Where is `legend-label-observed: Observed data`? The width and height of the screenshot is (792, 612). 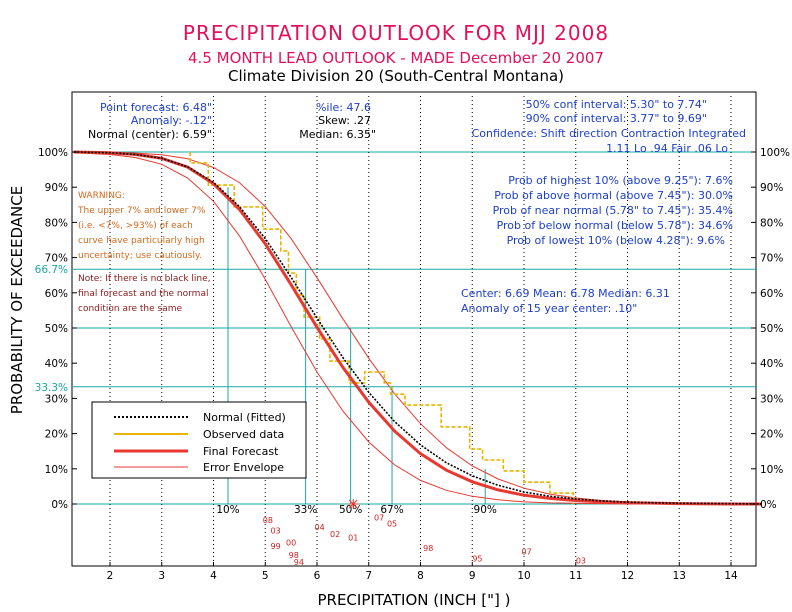 legend-label-observed: Observed data is located at coordinates (243, 434).